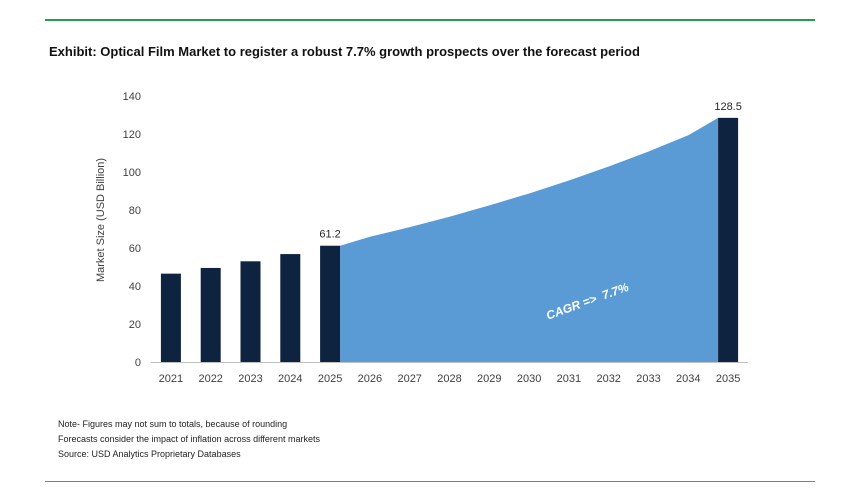  What do you see at coordinates (210, 314) in the screenshot?
I see `bar-2022` at bounding box center [210, 314].